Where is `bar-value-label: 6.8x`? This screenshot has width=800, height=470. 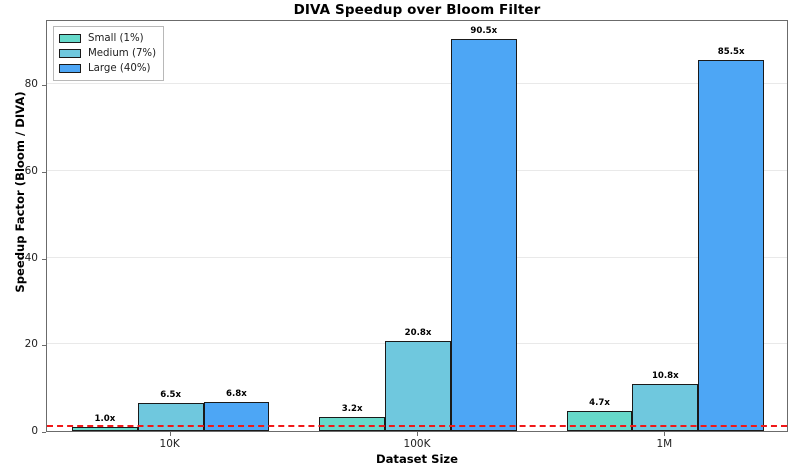
bar-value-label: 6.8x is located at coordinates (236, 393).